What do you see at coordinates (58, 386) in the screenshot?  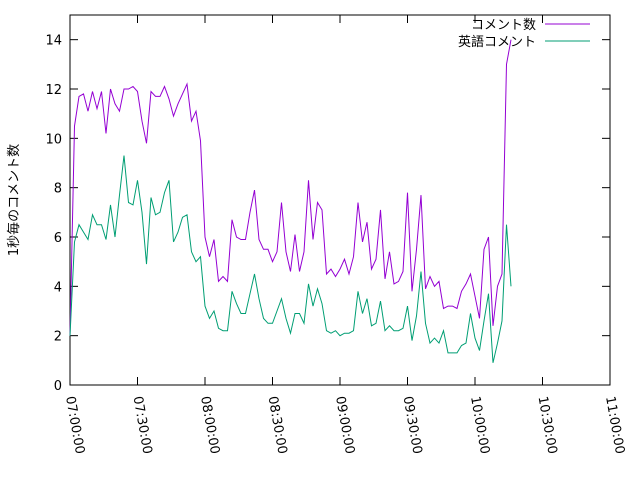 I see `y-tick-label: 0` at bounding box center [58, 386].